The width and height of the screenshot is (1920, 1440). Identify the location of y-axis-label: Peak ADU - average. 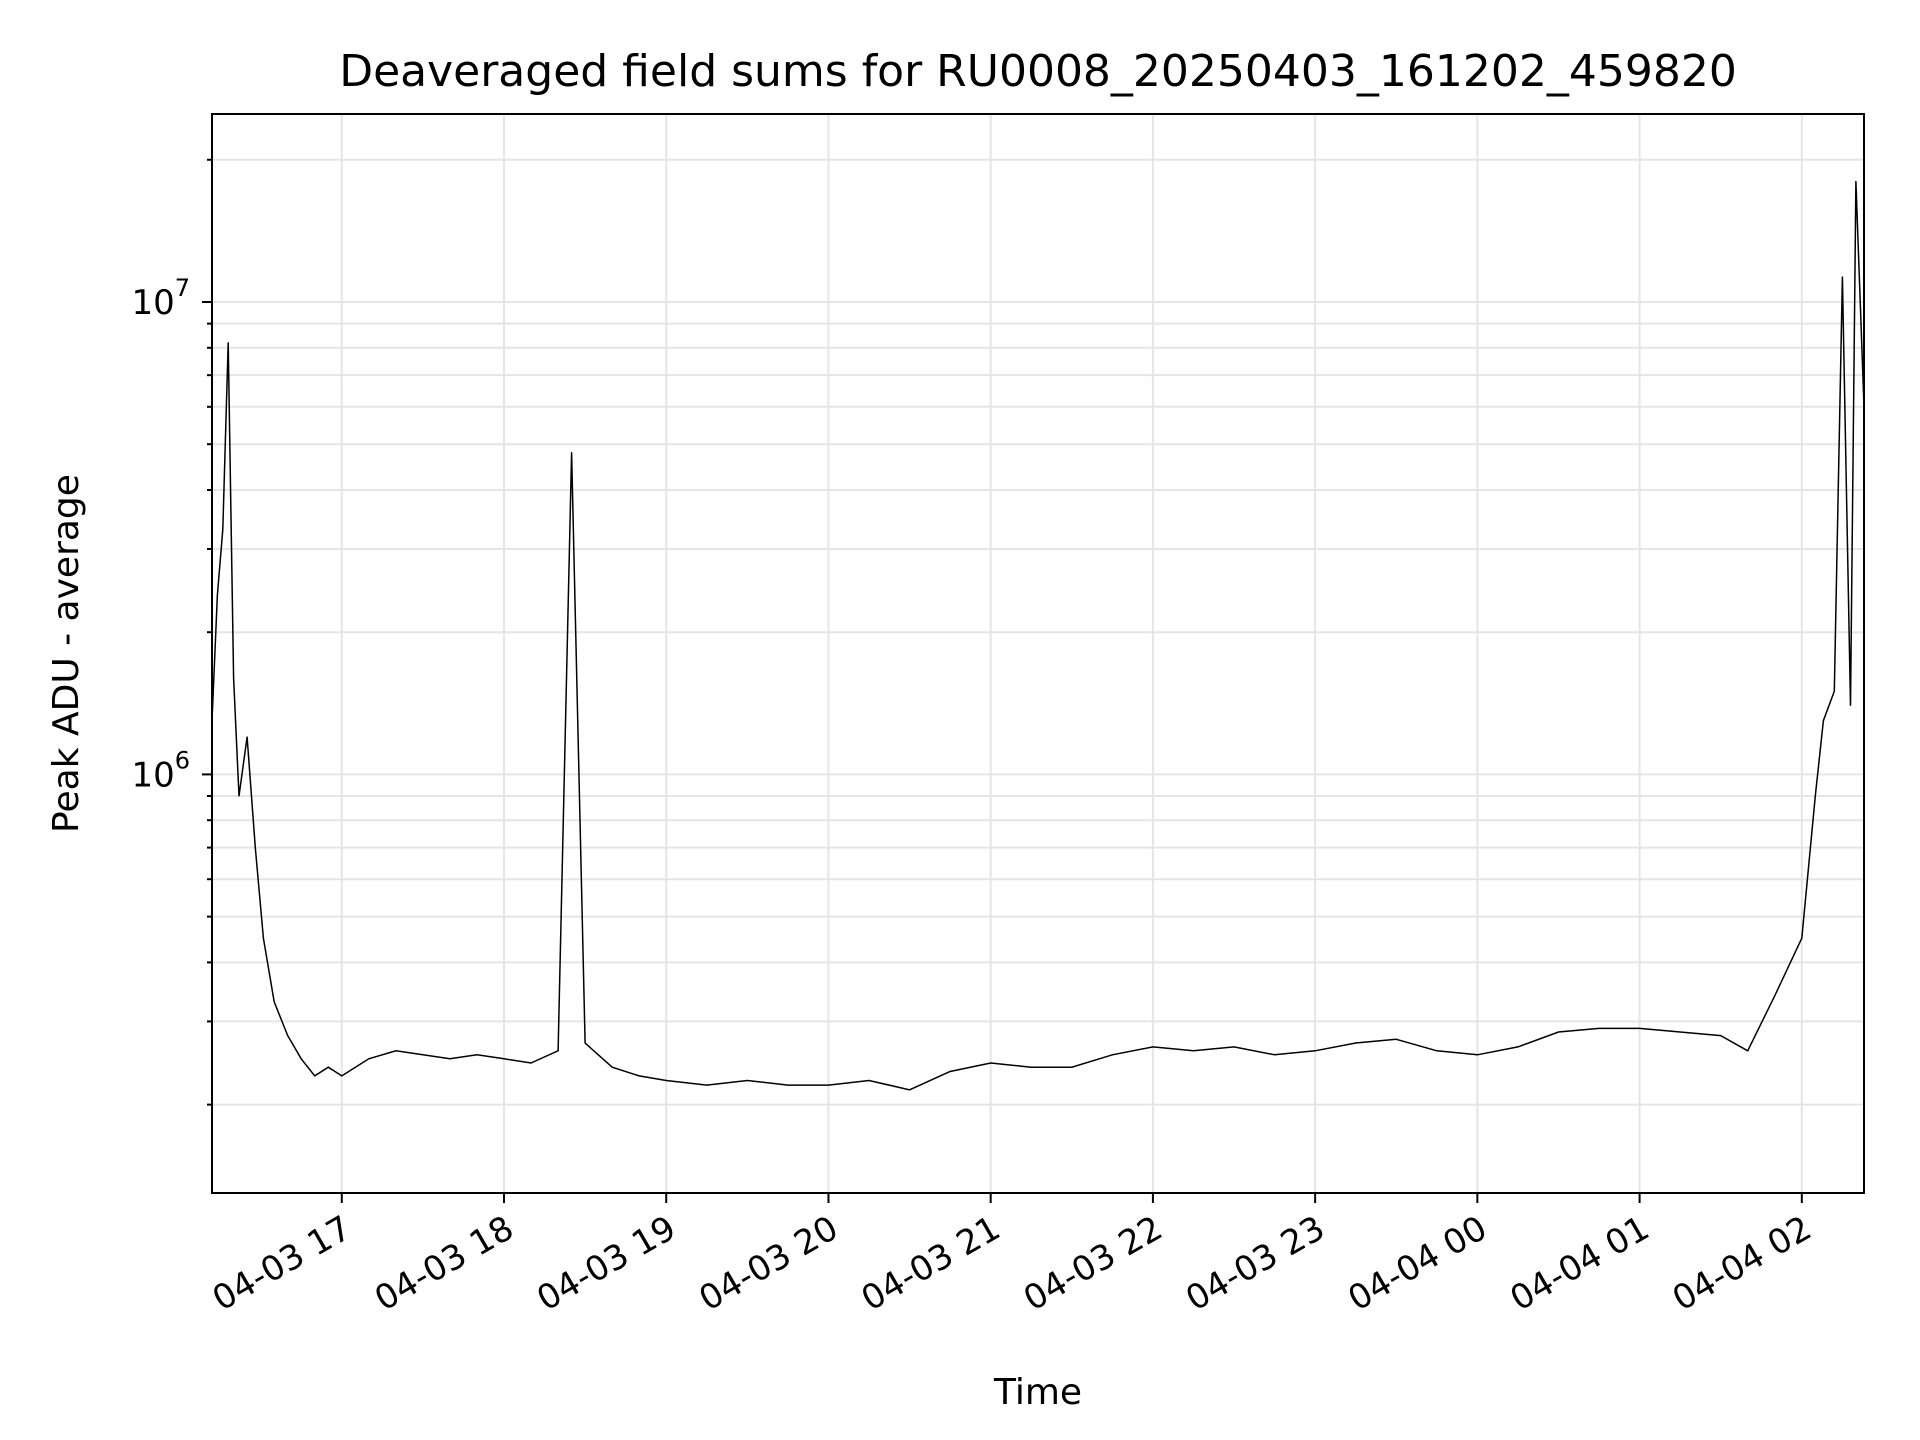
(66, 653).